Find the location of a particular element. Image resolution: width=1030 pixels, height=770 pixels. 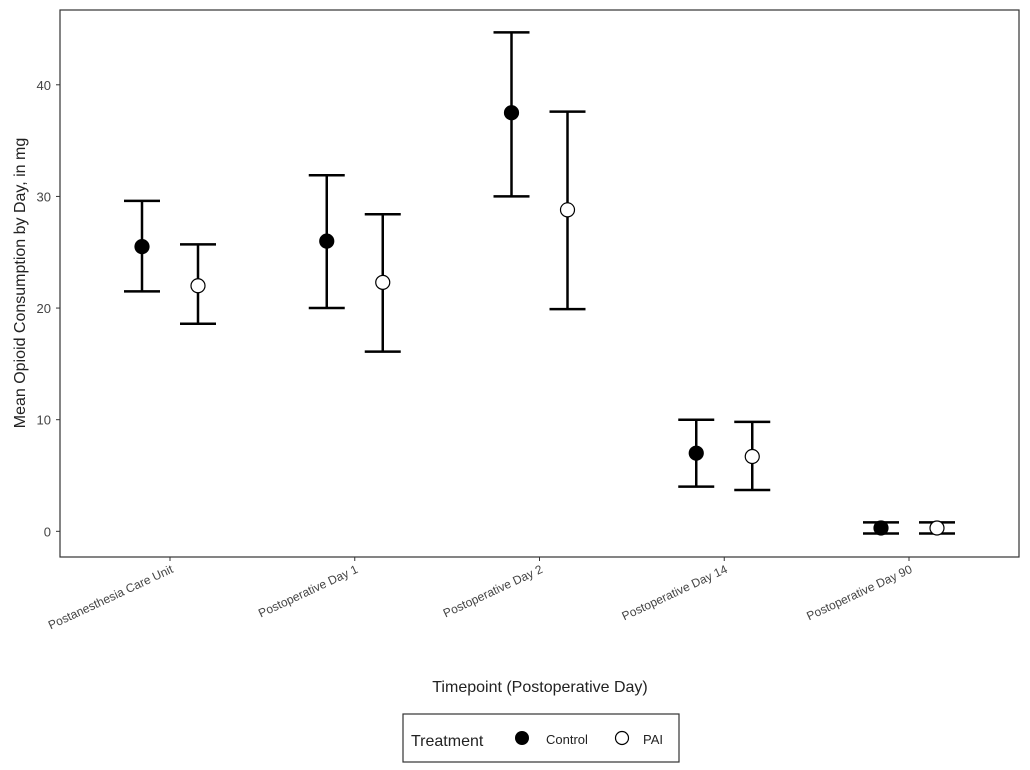

x-tick-label: Postoperative Day 14 is located at coordinates (675, 592).